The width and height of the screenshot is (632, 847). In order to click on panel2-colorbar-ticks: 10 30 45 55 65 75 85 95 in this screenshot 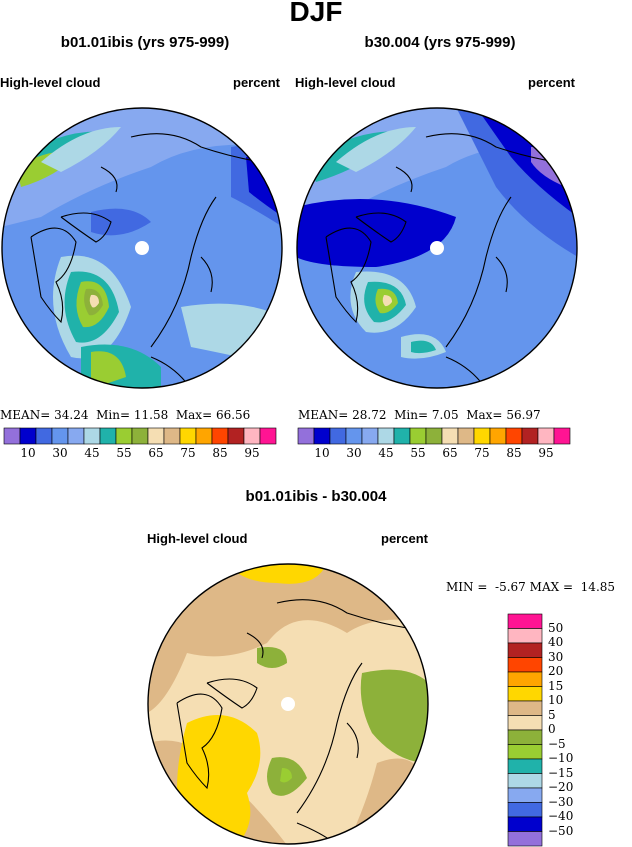, I will do `click(434, 454)`.